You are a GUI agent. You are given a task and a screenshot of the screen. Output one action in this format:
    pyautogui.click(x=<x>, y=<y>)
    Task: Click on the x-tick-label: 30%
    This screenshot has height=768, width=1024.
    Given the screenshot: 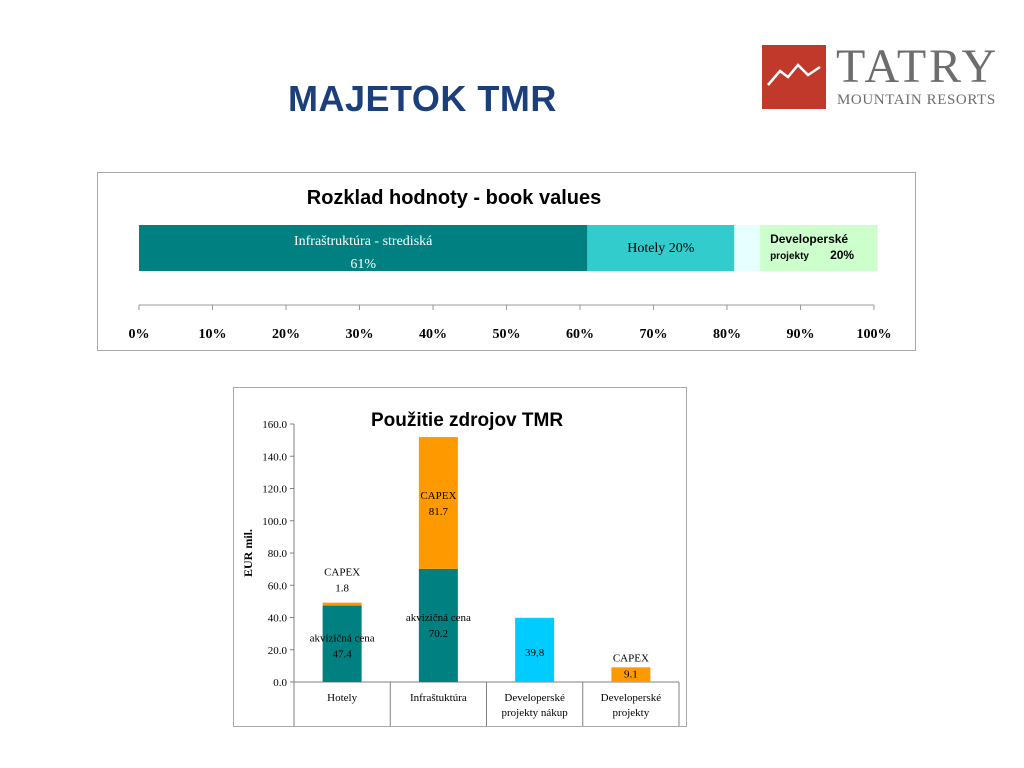 What is the action you would take?
    pyautogui.click(x=360, y=334)
    